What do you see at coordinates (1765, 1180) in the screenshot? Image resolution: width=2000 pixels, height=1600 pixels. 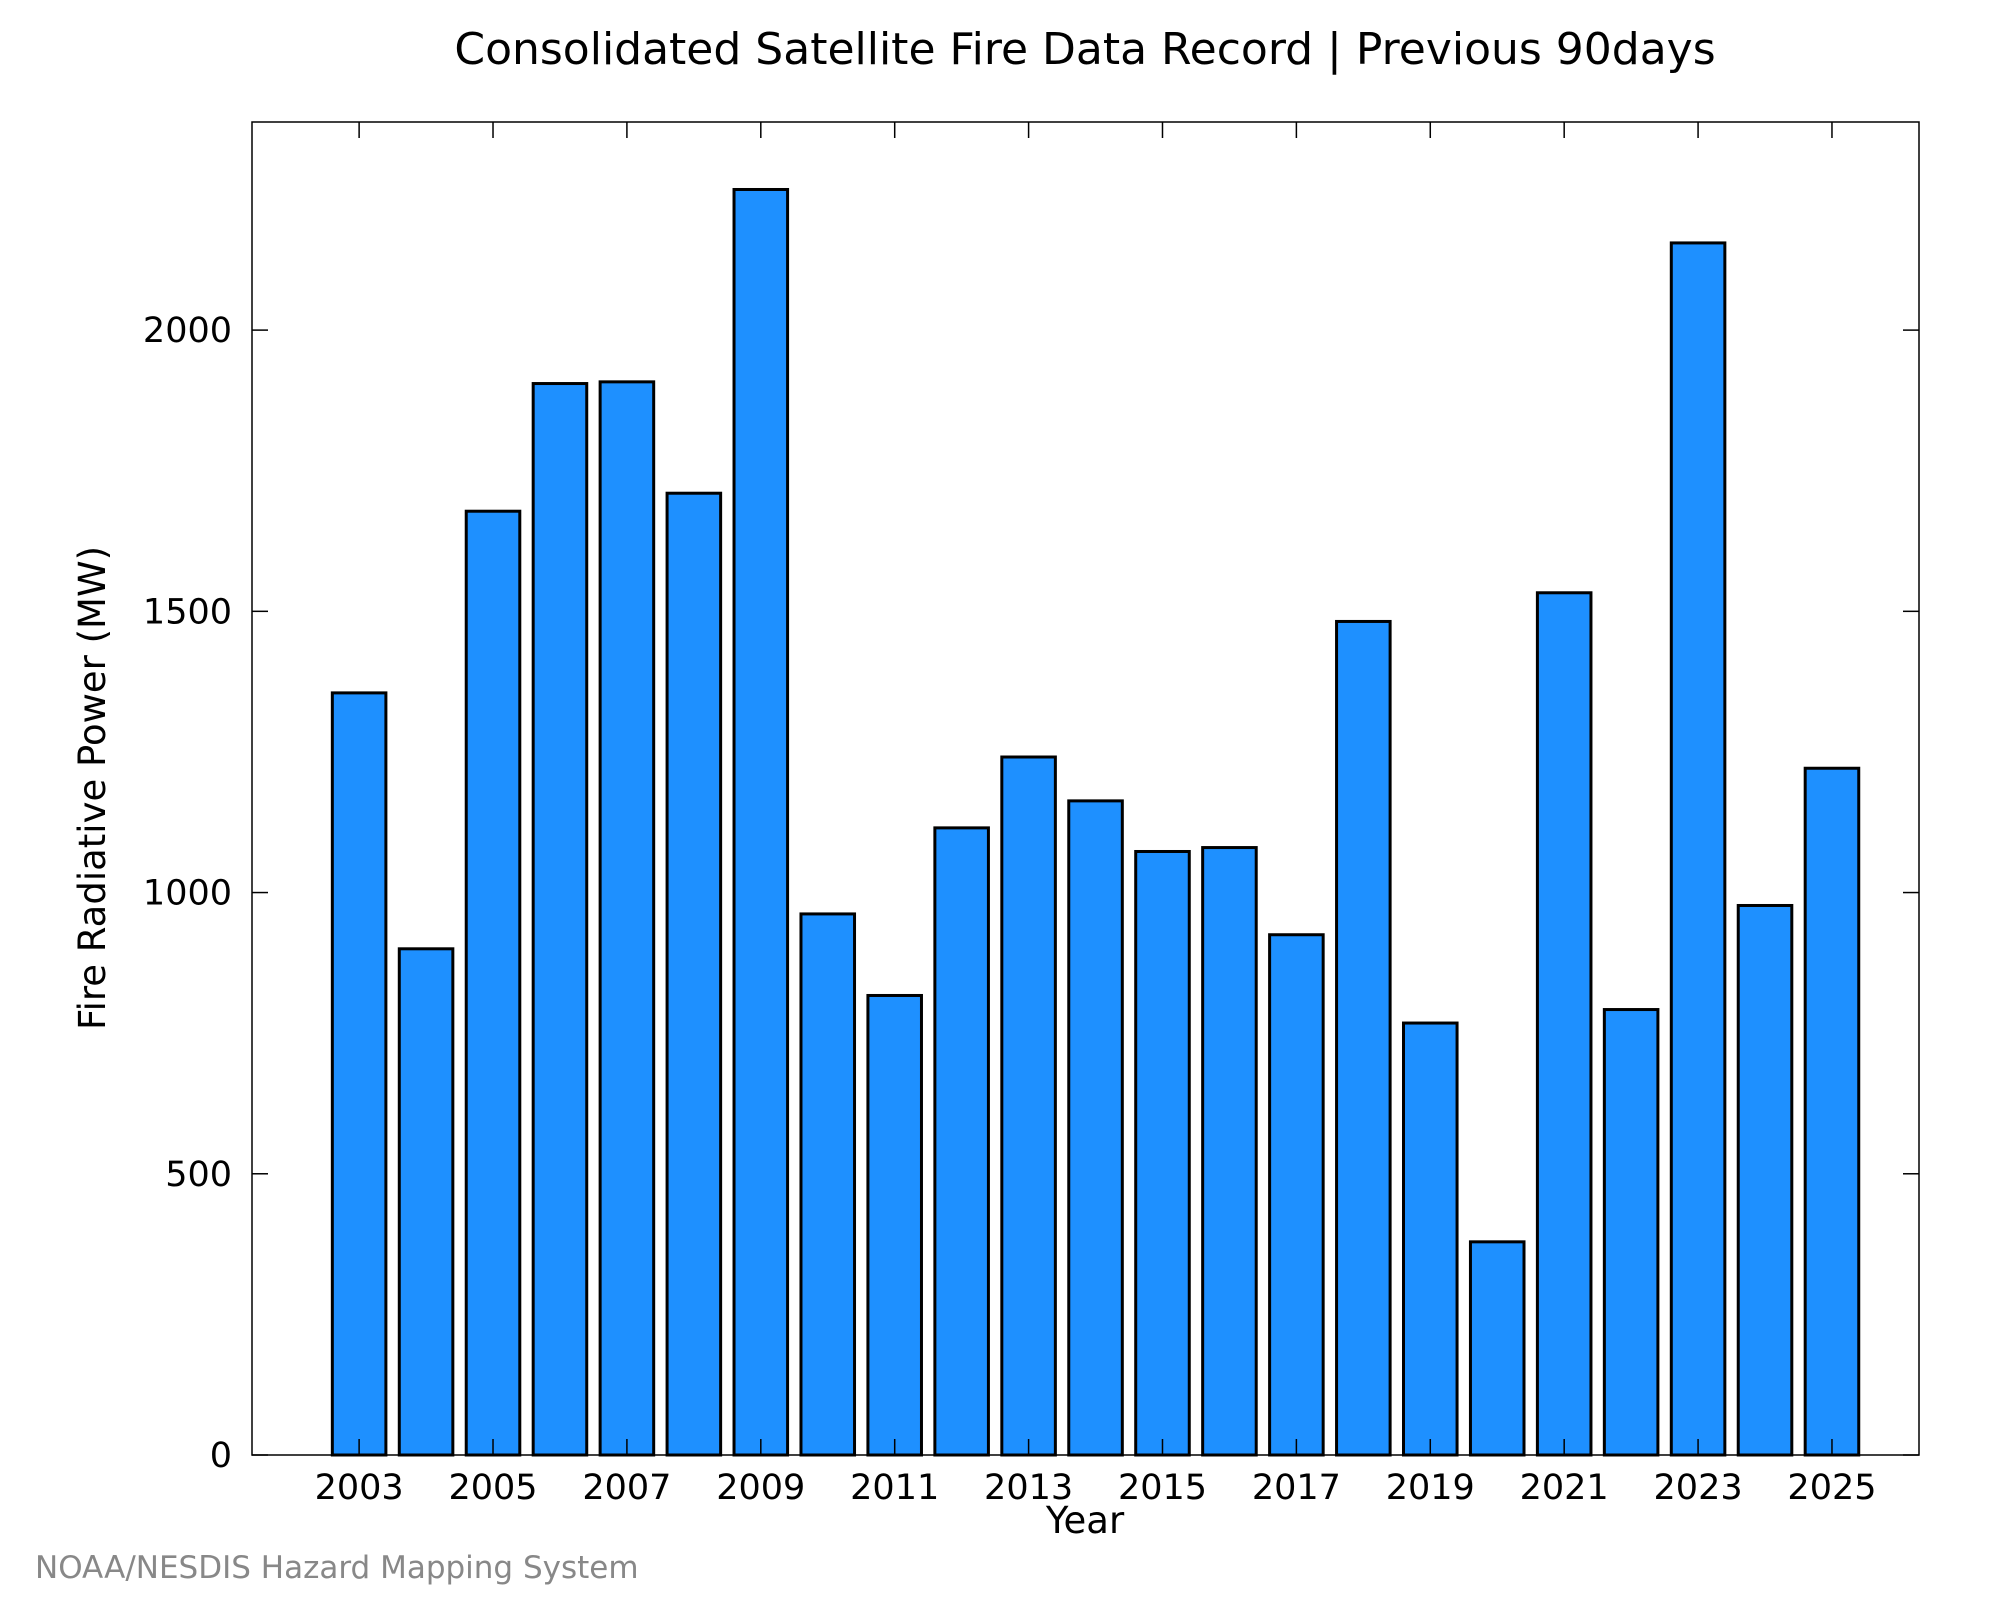 I see `bar-2024` at bounding box center [1765, 1180].